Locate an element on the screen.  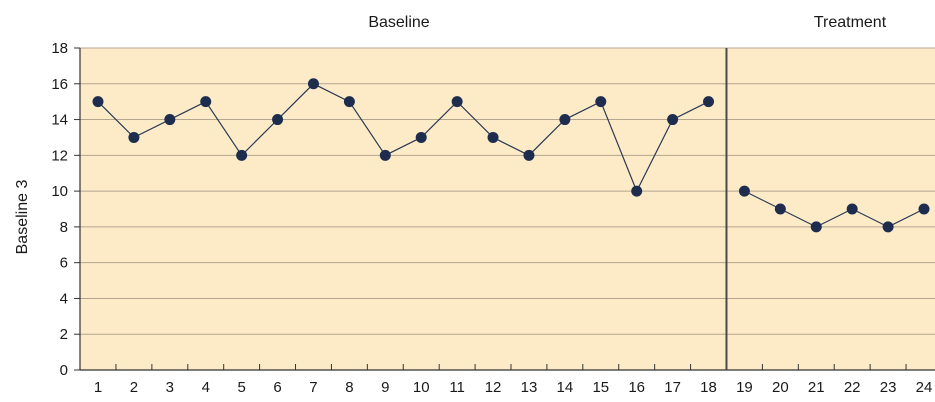
y-axis-label-group: Baseline 3 is located at coordinates (22, 217).